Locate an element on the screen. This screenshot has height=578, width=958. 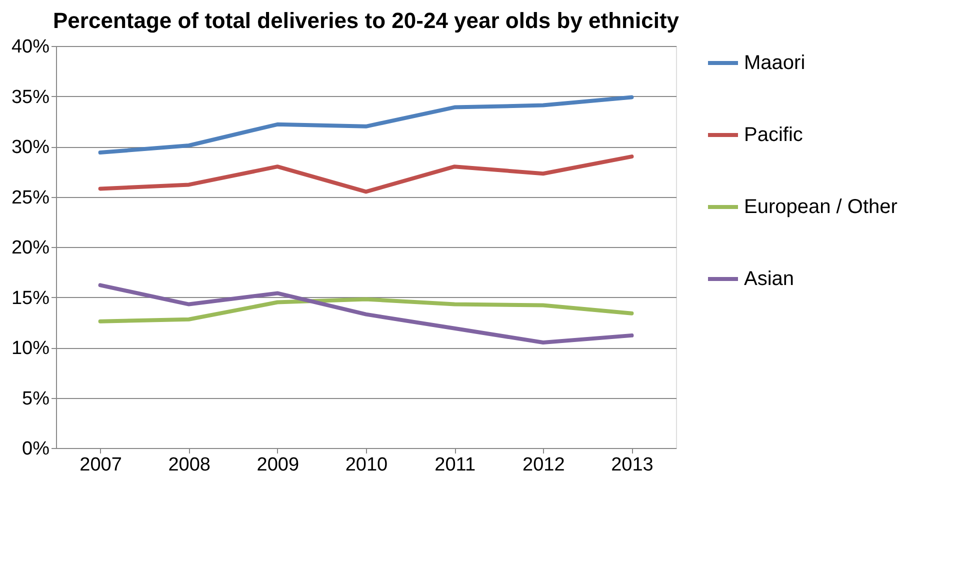
y-tick-label: 10% is located at coordinates (30, 348).